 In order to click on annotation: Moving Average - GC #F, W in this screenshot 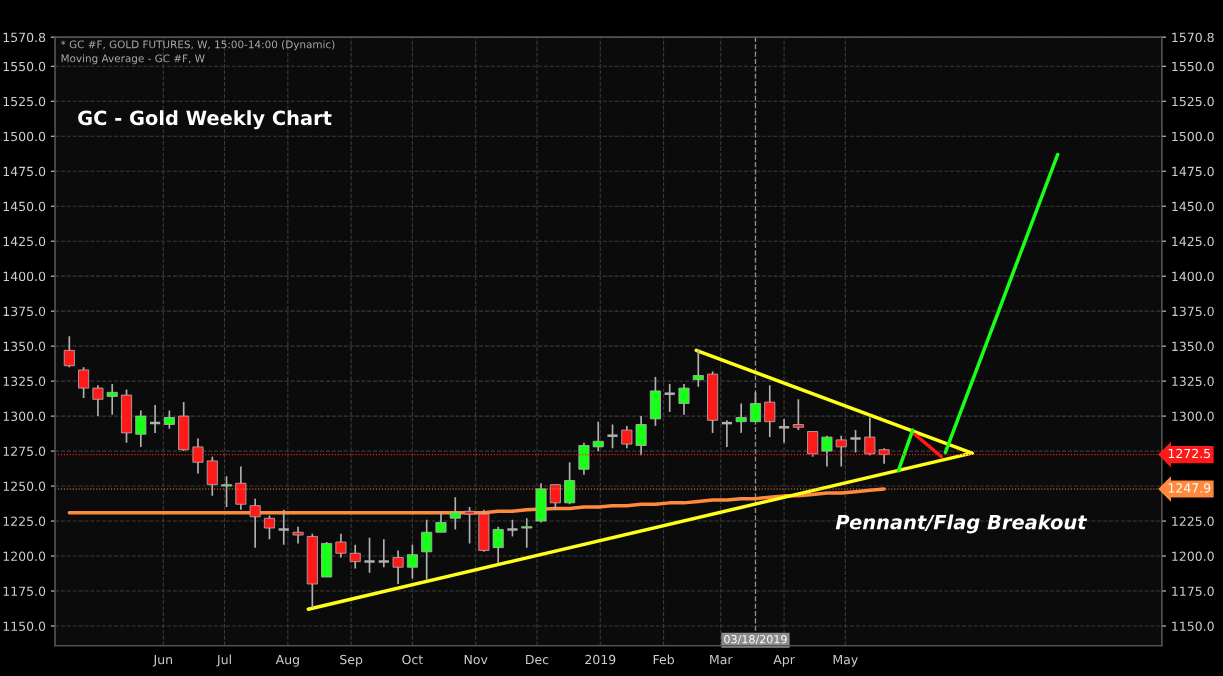, I will do `click(133, 59)`.